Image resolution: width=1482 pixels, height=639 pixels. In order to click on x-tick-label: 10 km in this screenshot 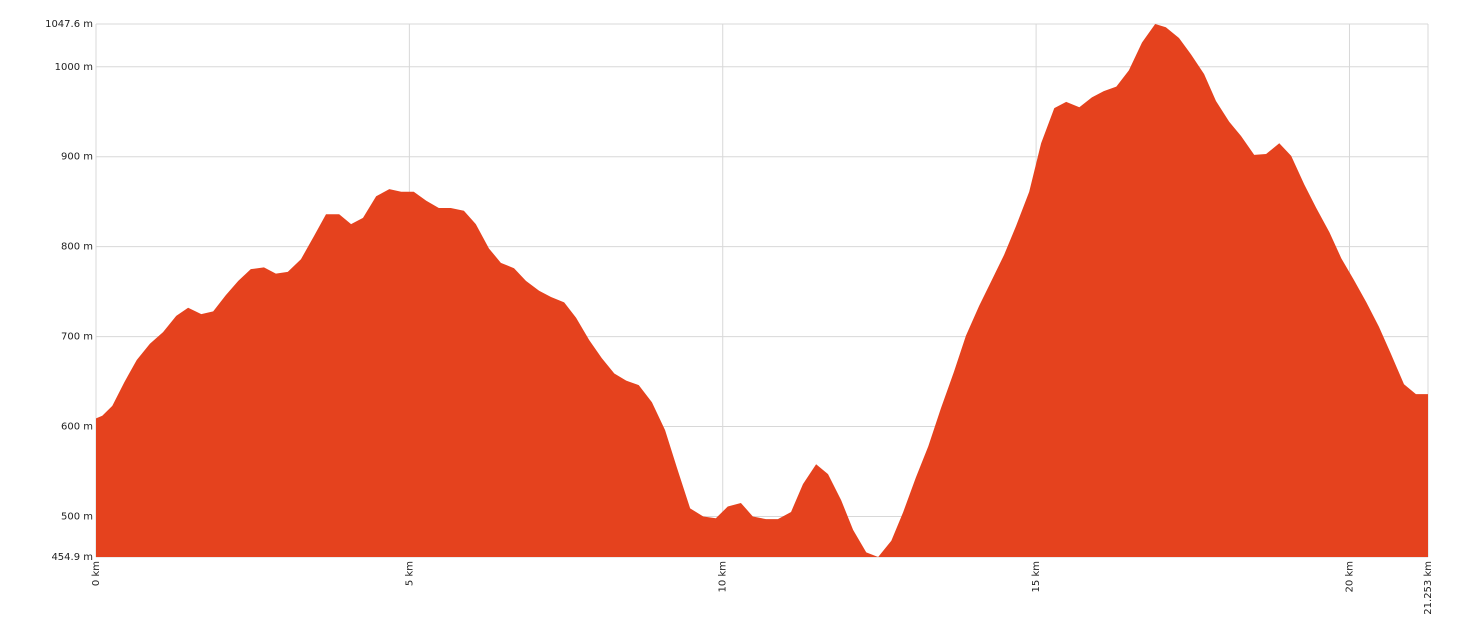, I will do `click(723, 576)`.